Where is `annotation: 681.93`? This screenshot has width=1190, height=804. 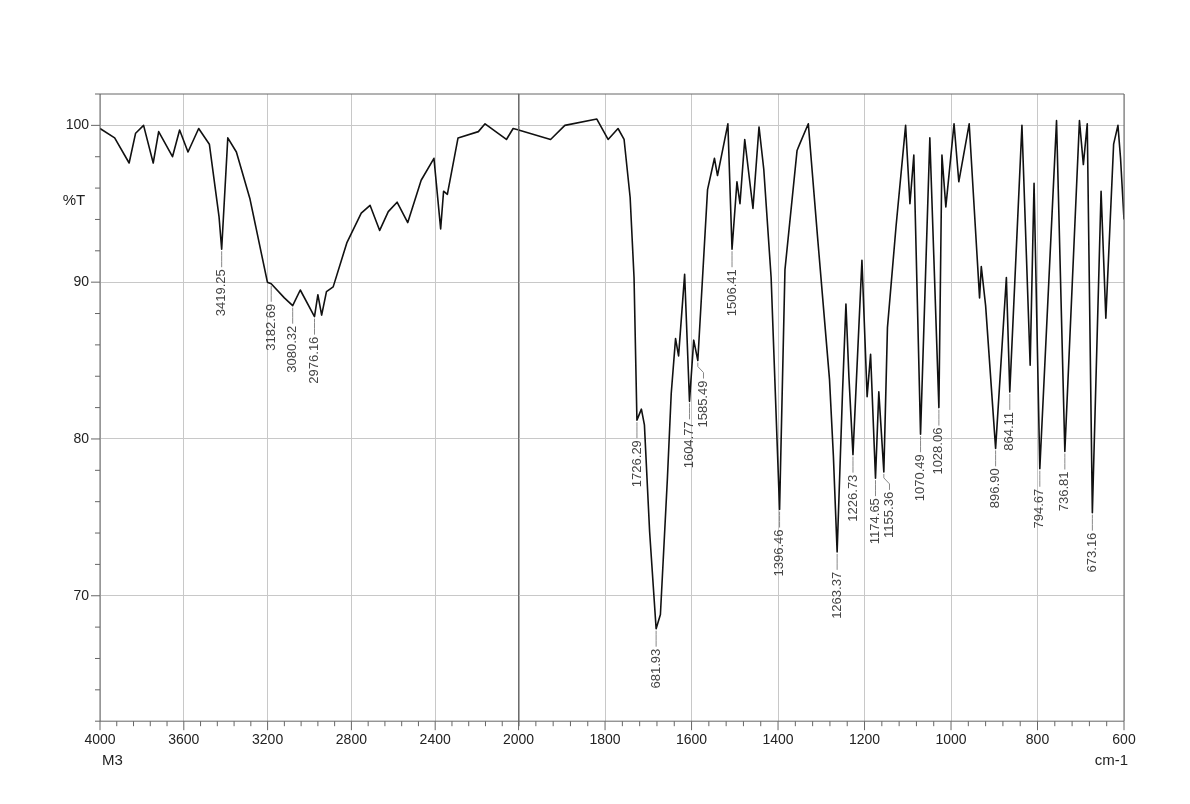 annotation: 681.93 is located at coordinates (656, 668).